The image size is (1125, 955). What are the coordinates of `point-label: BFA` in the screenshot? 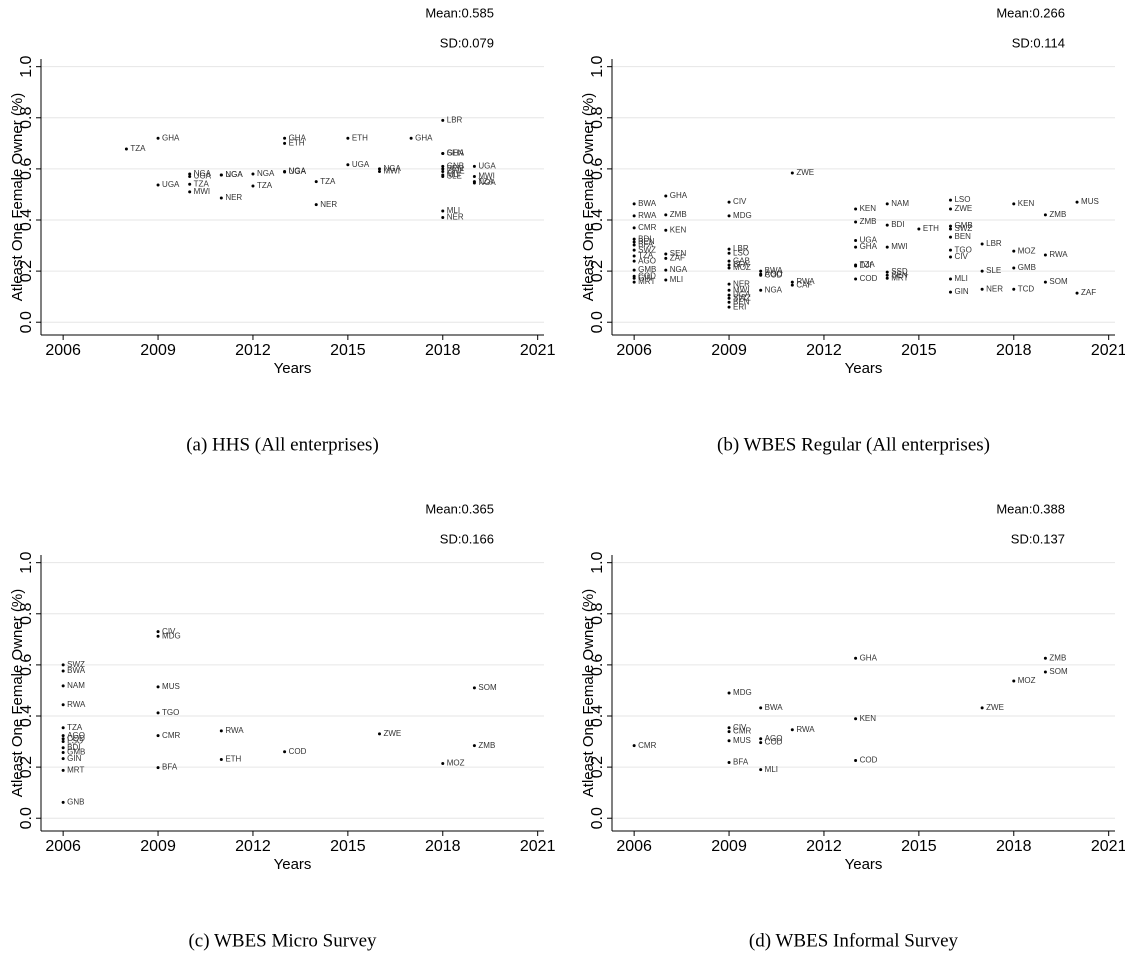 It's located at (646, 244).